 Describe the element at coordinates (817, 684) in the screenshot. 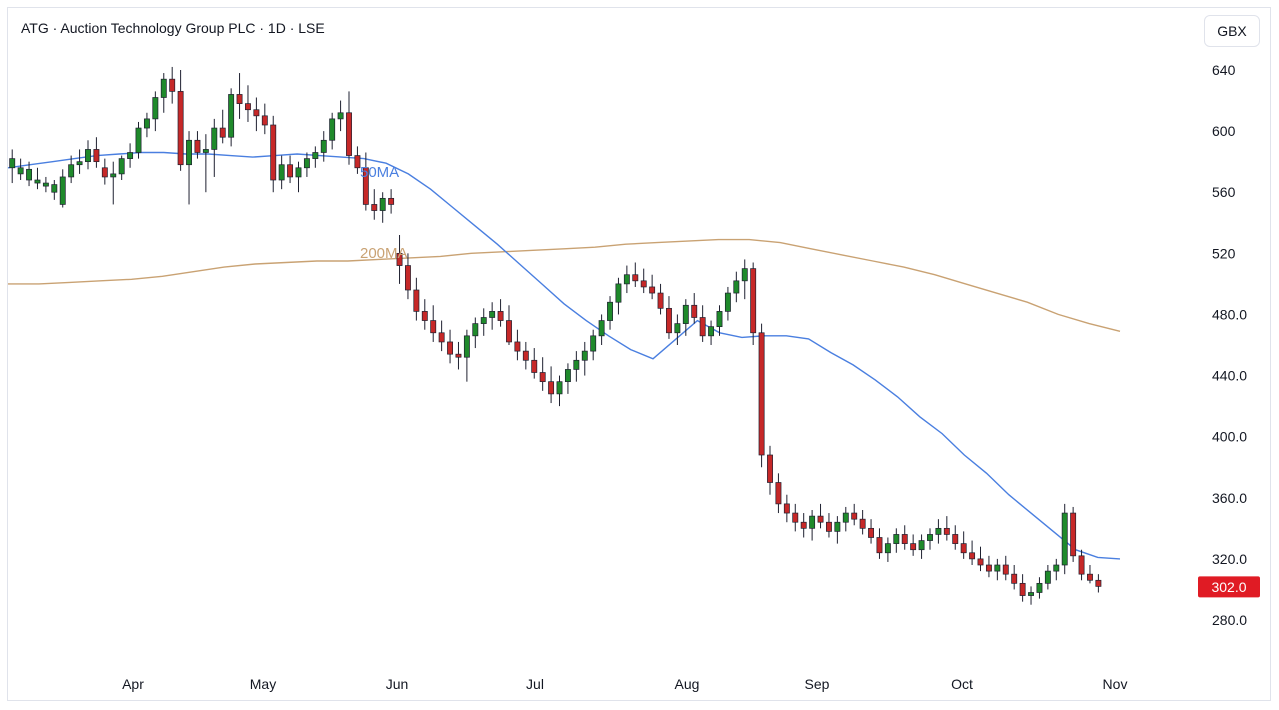

I see `x-tick-label: Sep` at that location.